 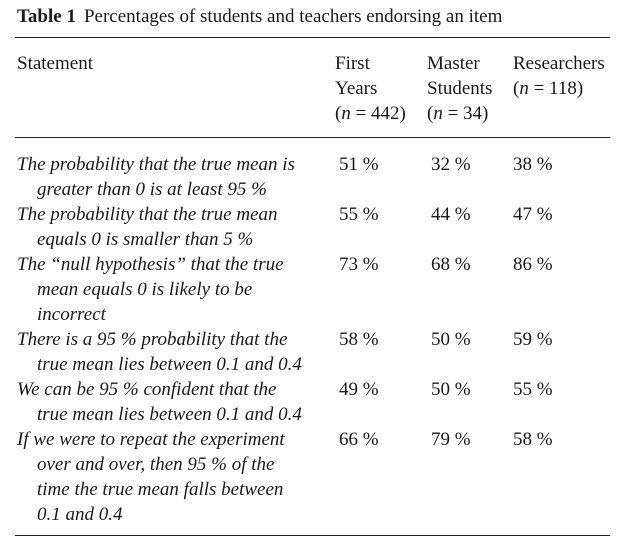 I want to click on header-master-students-line2: Students, so click(x=460, y=88).